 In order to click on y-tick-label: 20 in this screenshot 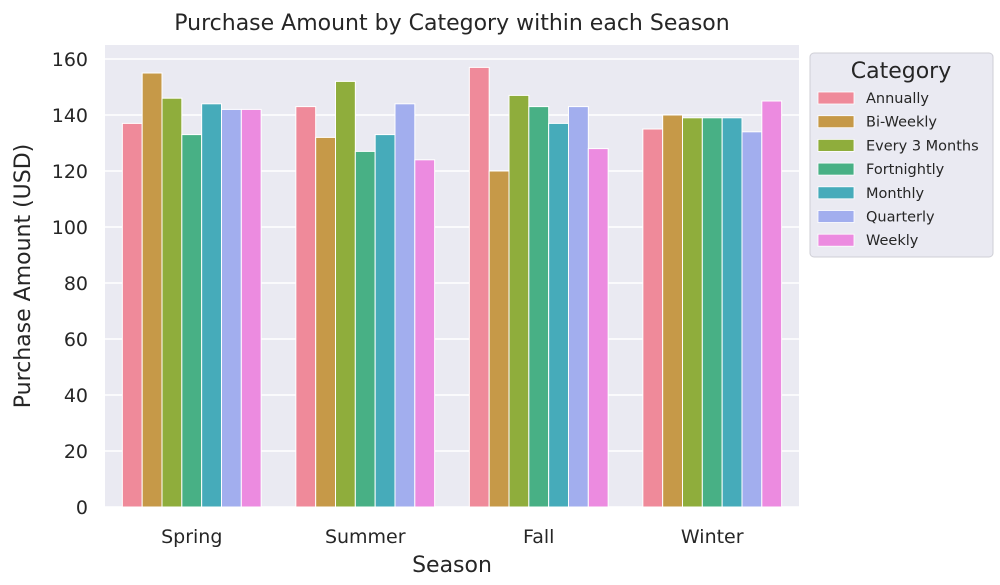, I will do `click(76, 452)`.